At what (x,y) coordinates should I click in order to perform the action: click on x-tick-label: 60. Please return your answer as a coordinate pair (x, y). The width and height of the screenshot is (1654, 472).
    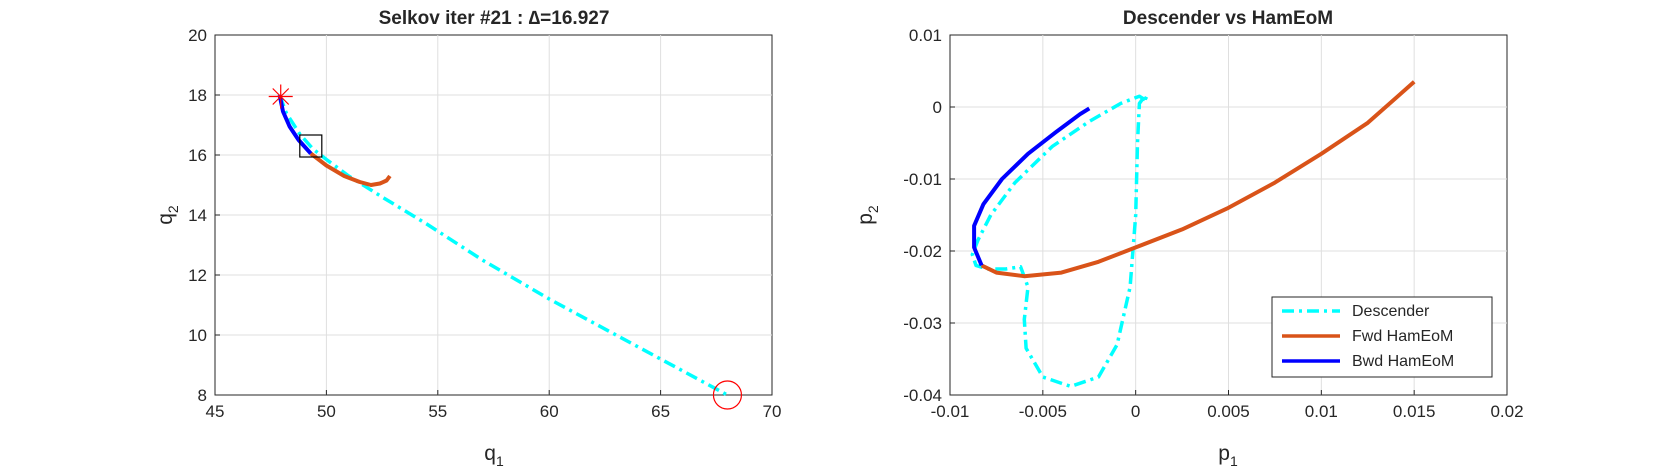
    Looking at the image, I should click on (549, 411).